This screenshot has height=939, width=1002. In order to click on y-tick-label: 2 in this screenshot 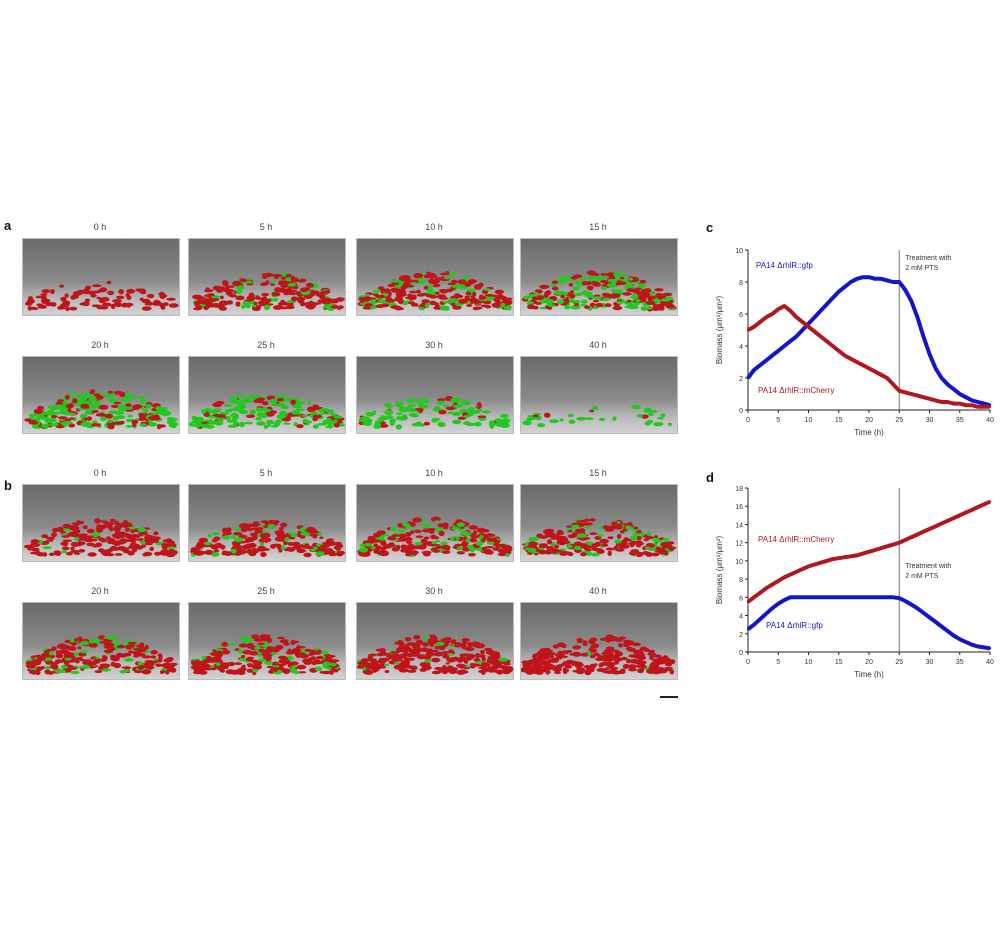, I will do `click(741, 635)`.